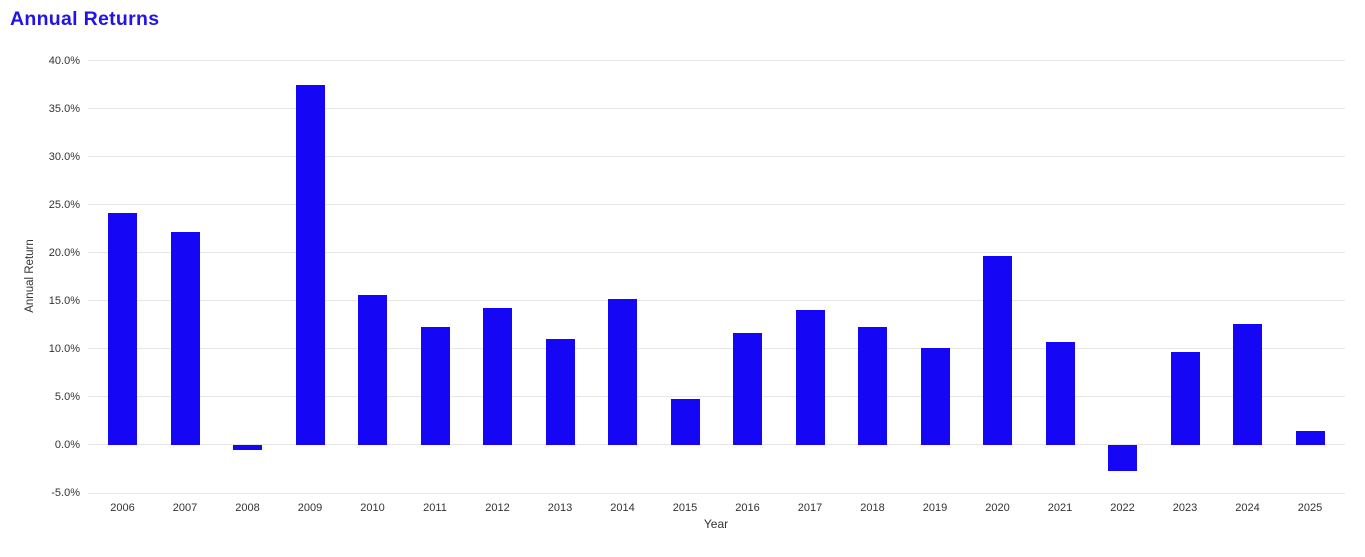 The image size is (1365, 557). What do you see at coordinates (560, 508) in the screenshot?
I see `x-axis-tick-label: 2013` at bounding box center [560, 508].